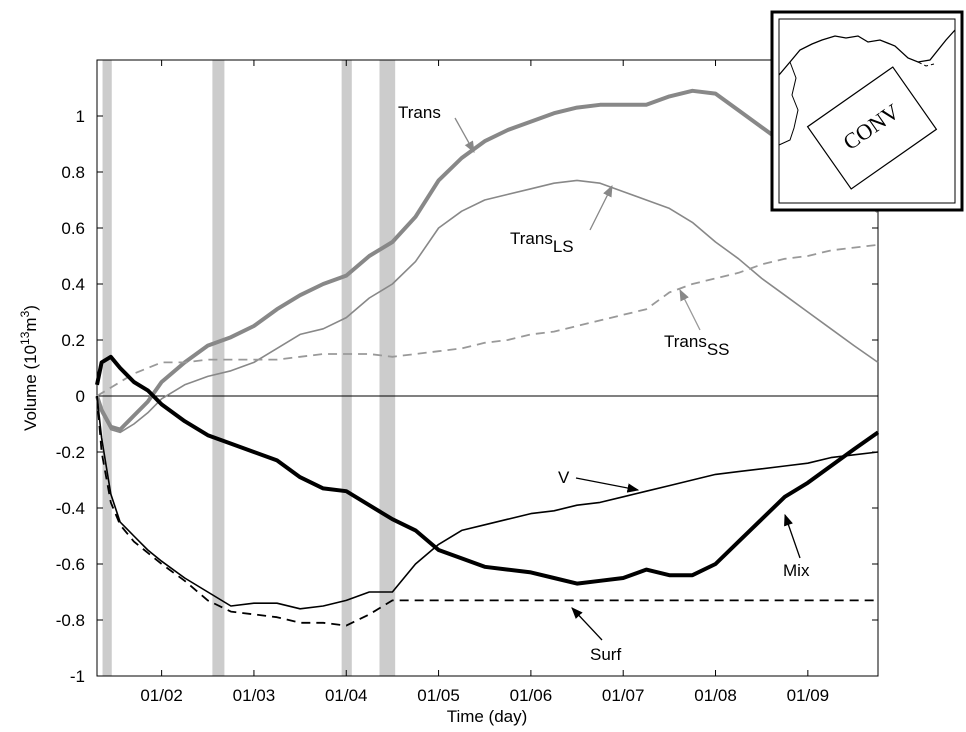 The height and width of the screenshot is (732, 966). I want to click on annotation-text: V, so click(564, 477).